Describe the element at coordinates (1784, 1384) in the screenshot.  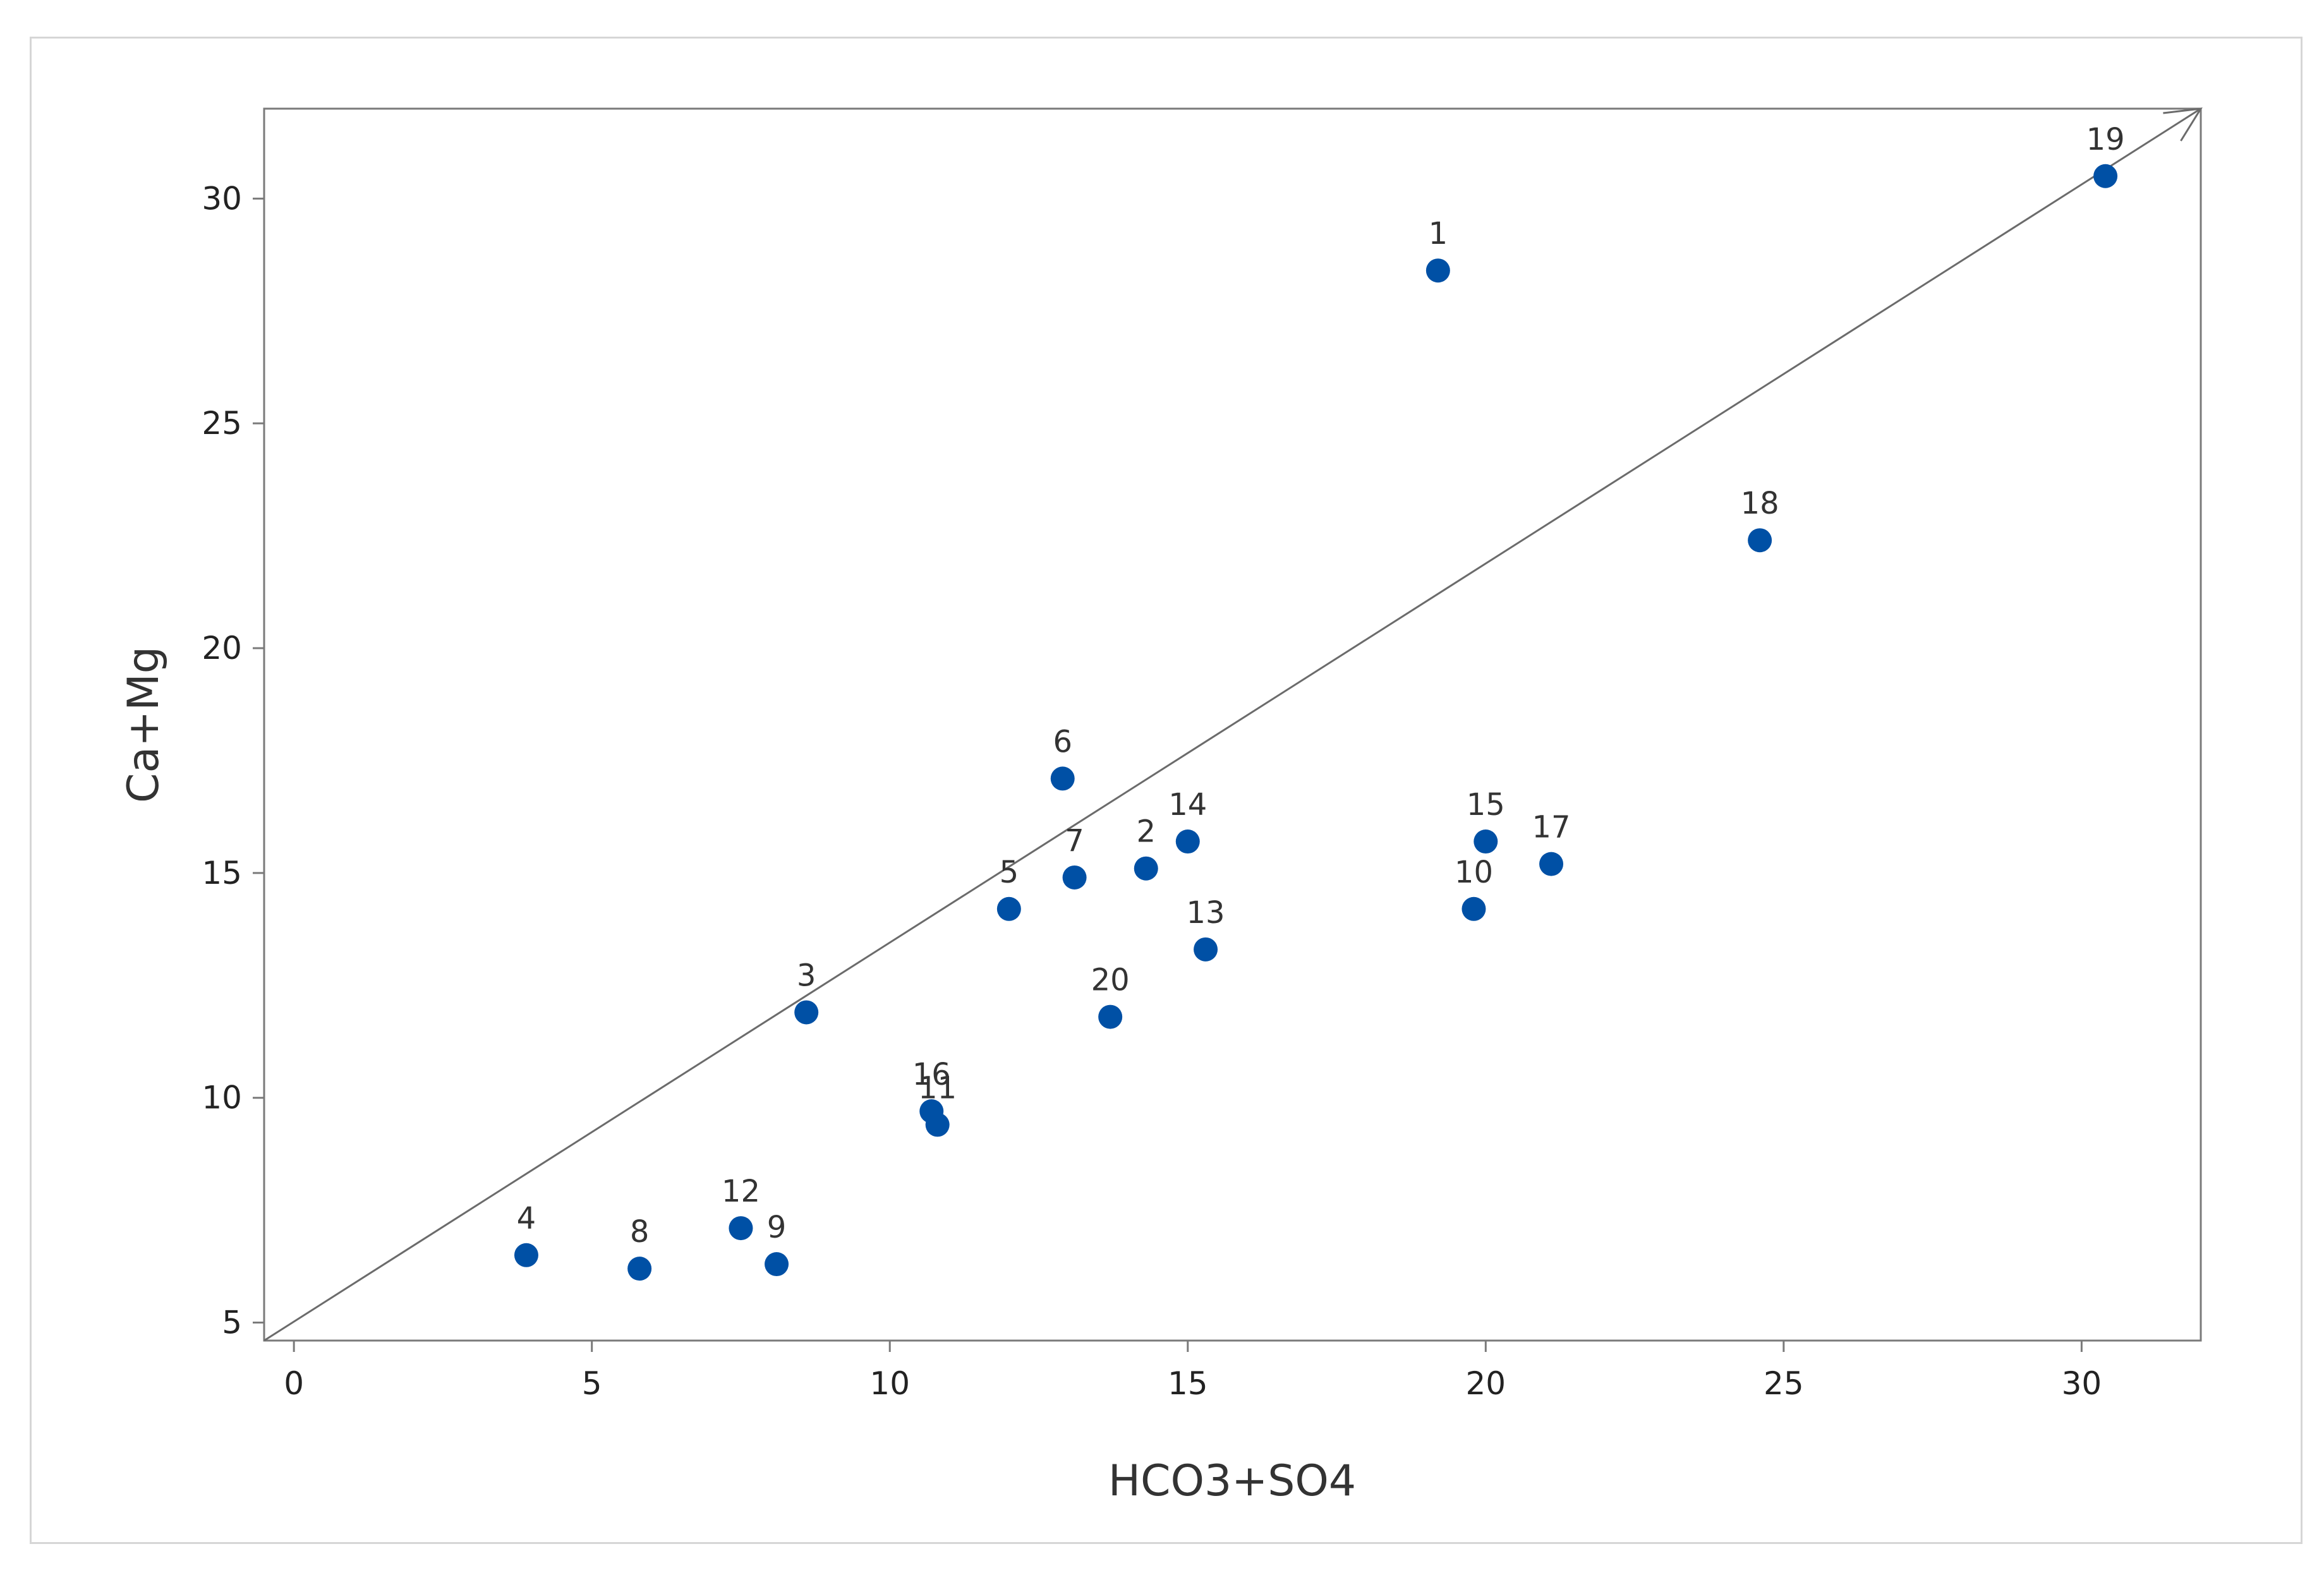
I see `x-tick-label: 25` at that location.